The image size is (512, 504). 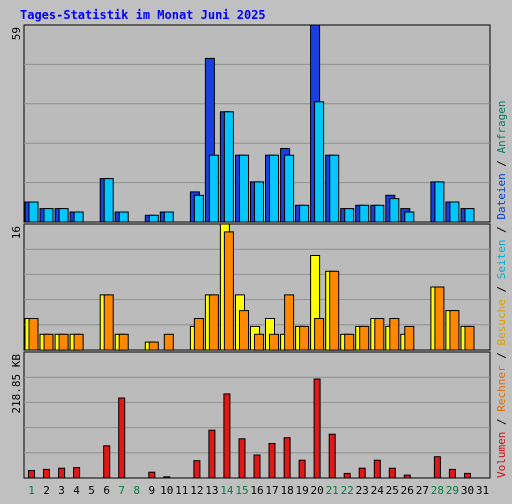 I want to click on day-label-8: 8, so click(x=136, y=490).